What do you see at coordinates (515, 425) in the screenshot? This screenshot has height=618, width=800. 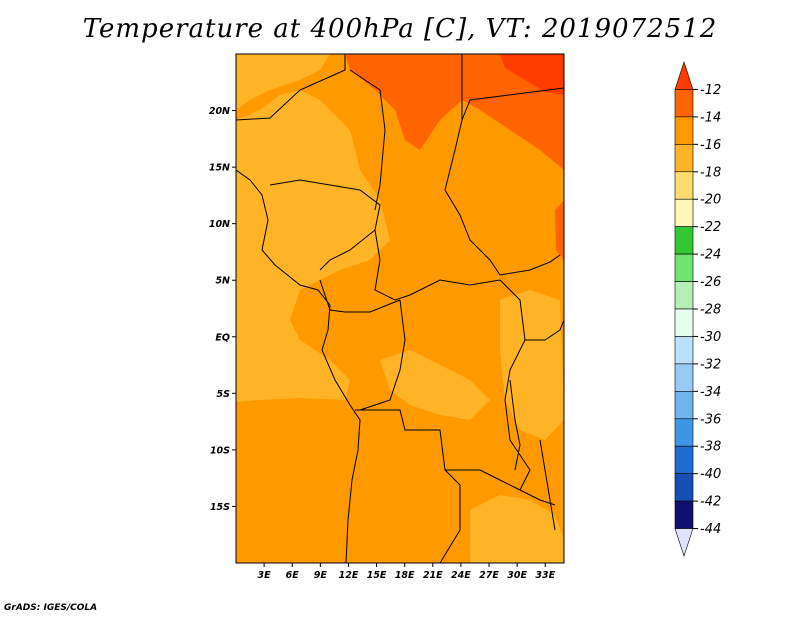 I see `border-lake-tanganyika` at bounding box center [515, 425].